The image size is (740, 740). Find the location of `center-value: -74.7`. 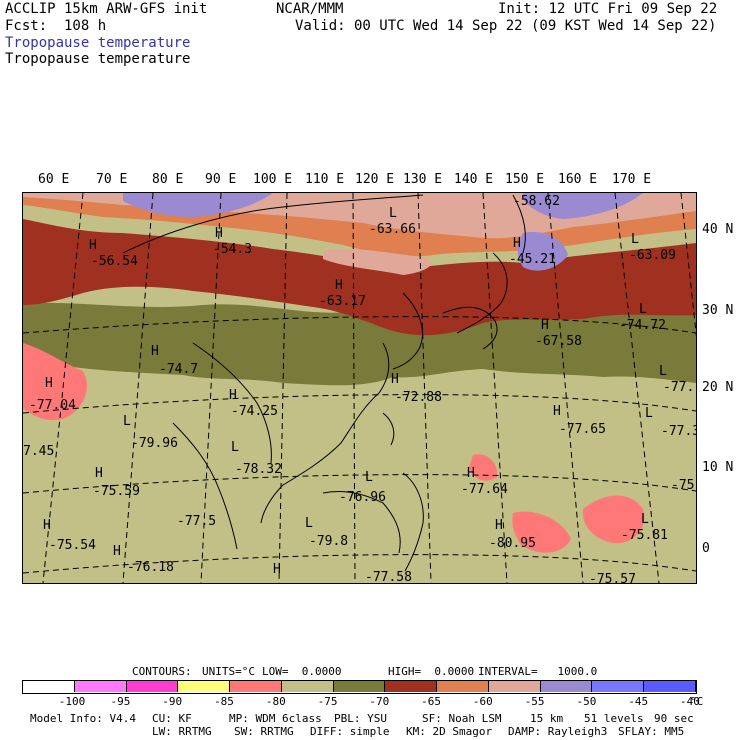

center-value: -74.7 is located at coordinates (179, 369).